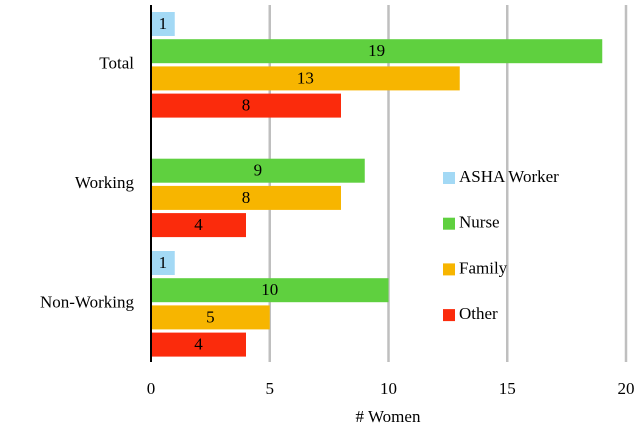  Describe the element at coordinates (388, 388) in the screenshot. I see `x-tick-label: 10` at that location.